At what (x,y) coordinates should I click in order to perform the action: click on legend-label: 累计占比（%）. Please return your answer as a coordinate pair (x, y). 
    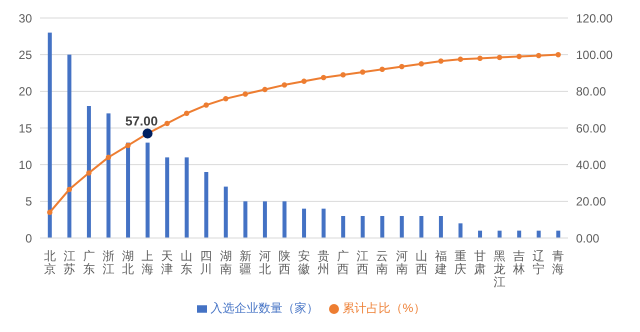
    Looking at the image, I should click on (384, 308).